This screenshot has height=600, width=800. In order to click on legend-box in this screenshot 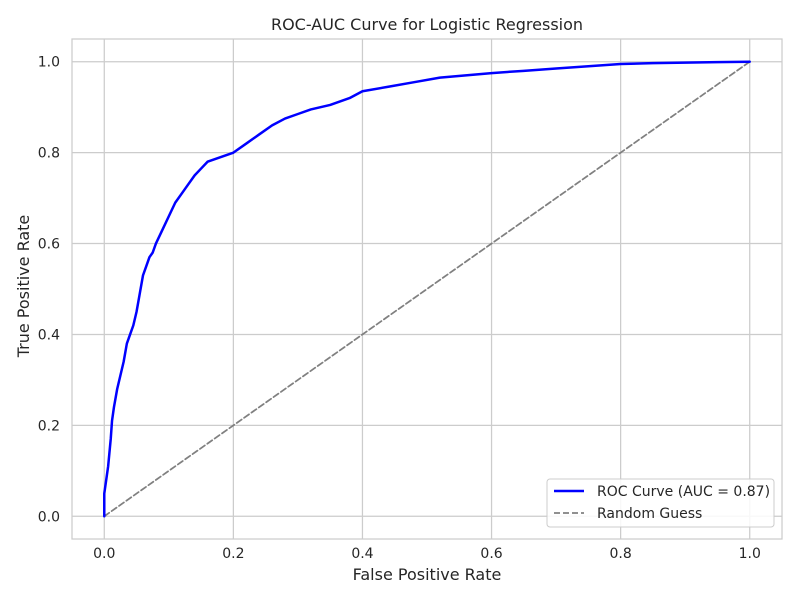, I will do `click(660, 503)`.